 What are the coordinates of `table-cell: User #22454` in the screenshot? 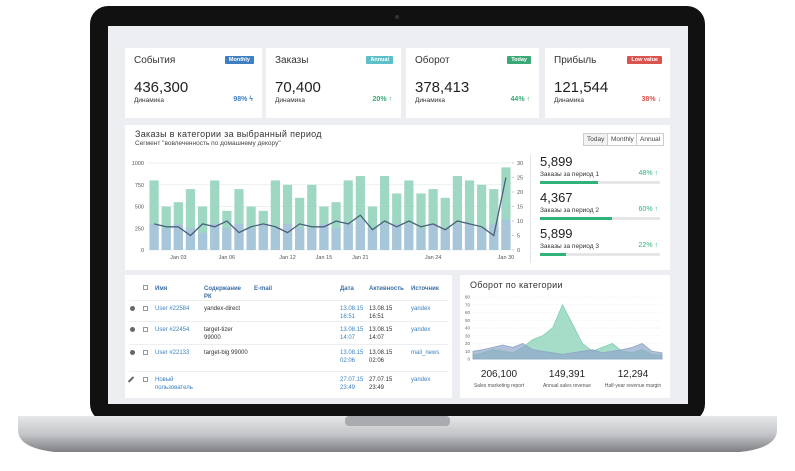 It's located at (172, 330).